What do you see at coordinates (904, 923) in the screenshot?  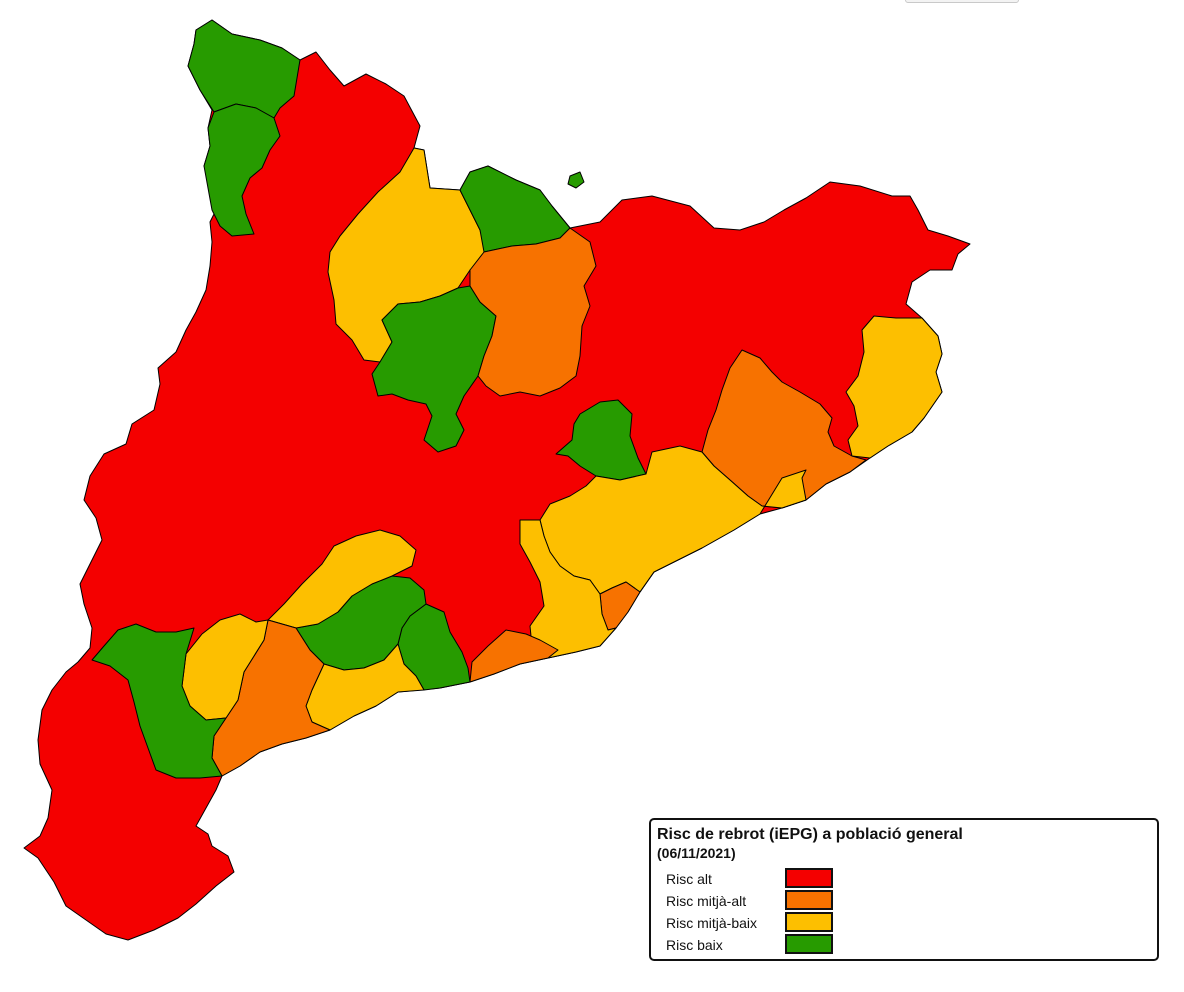 I see `legend-item-risc-mitja-baix: Risc mitjà-baix` at bounding box center [904, 923].